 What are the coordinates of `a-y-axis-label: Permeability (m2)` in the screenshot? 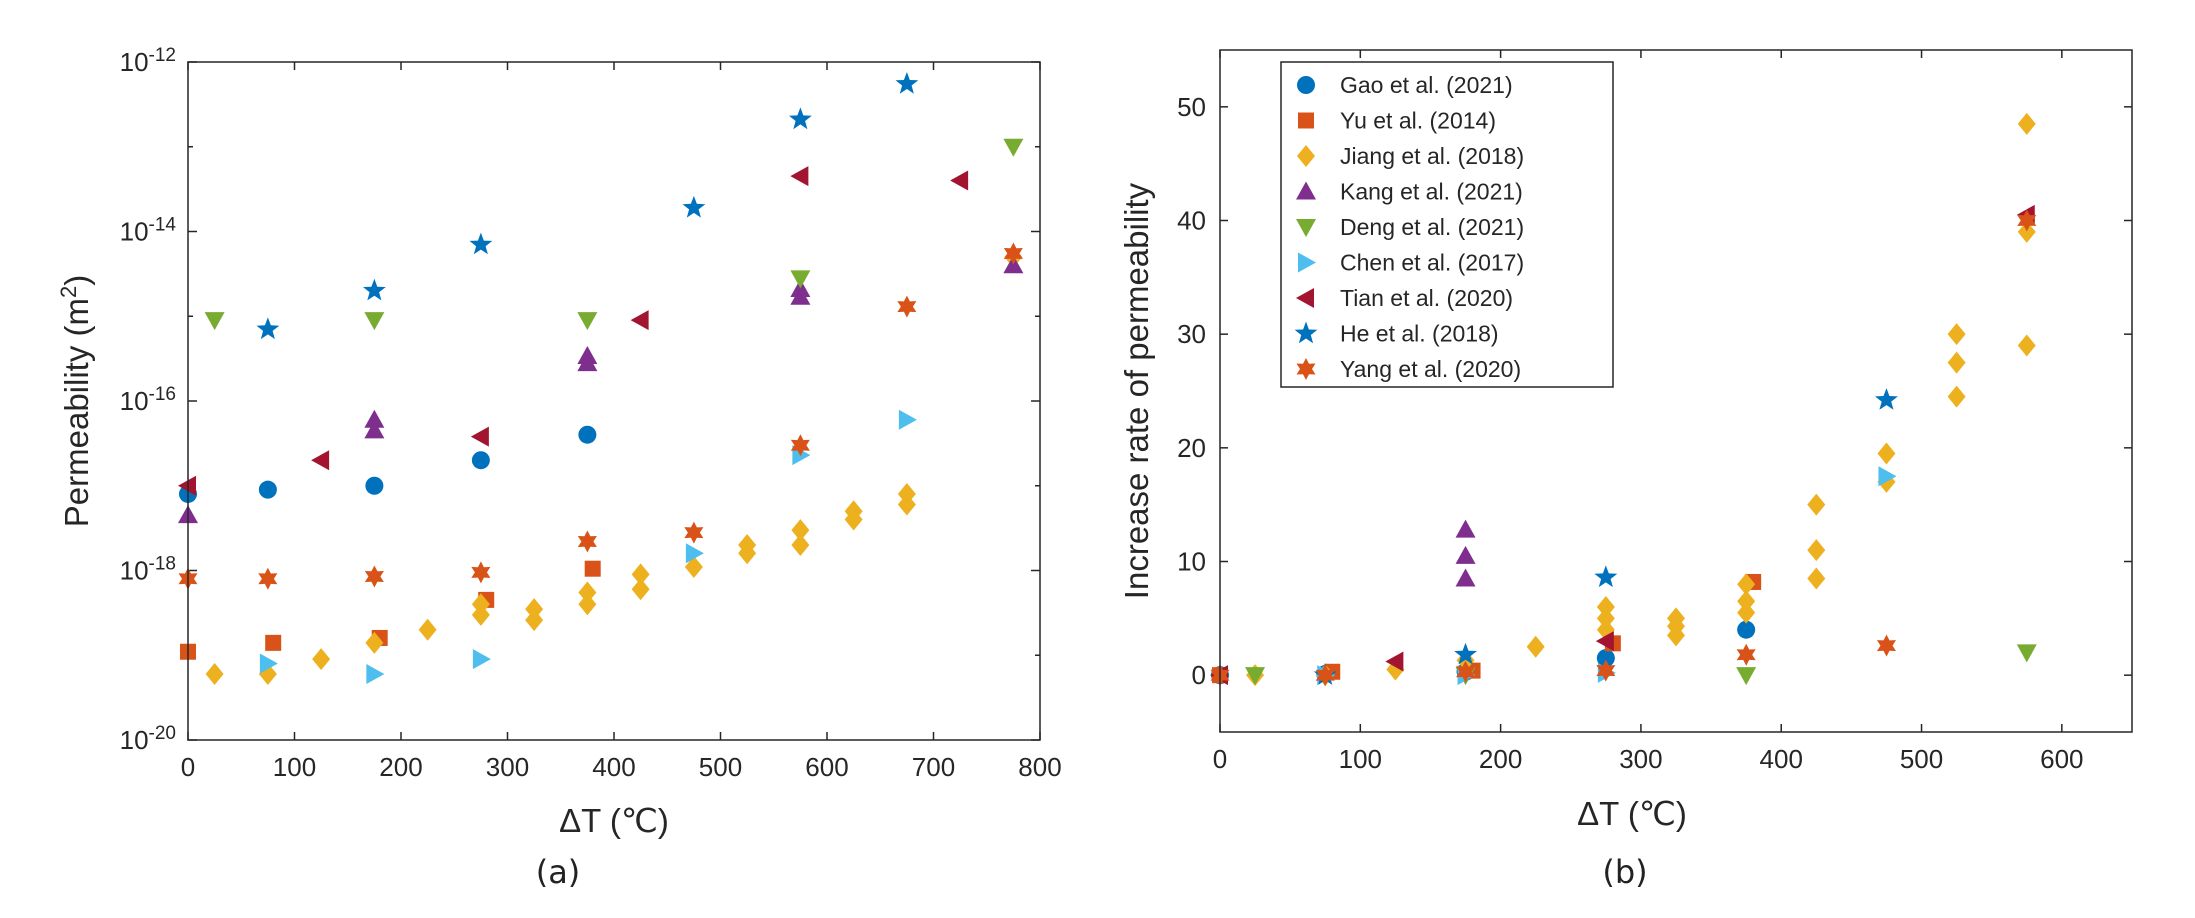 It's located at (76, 401).